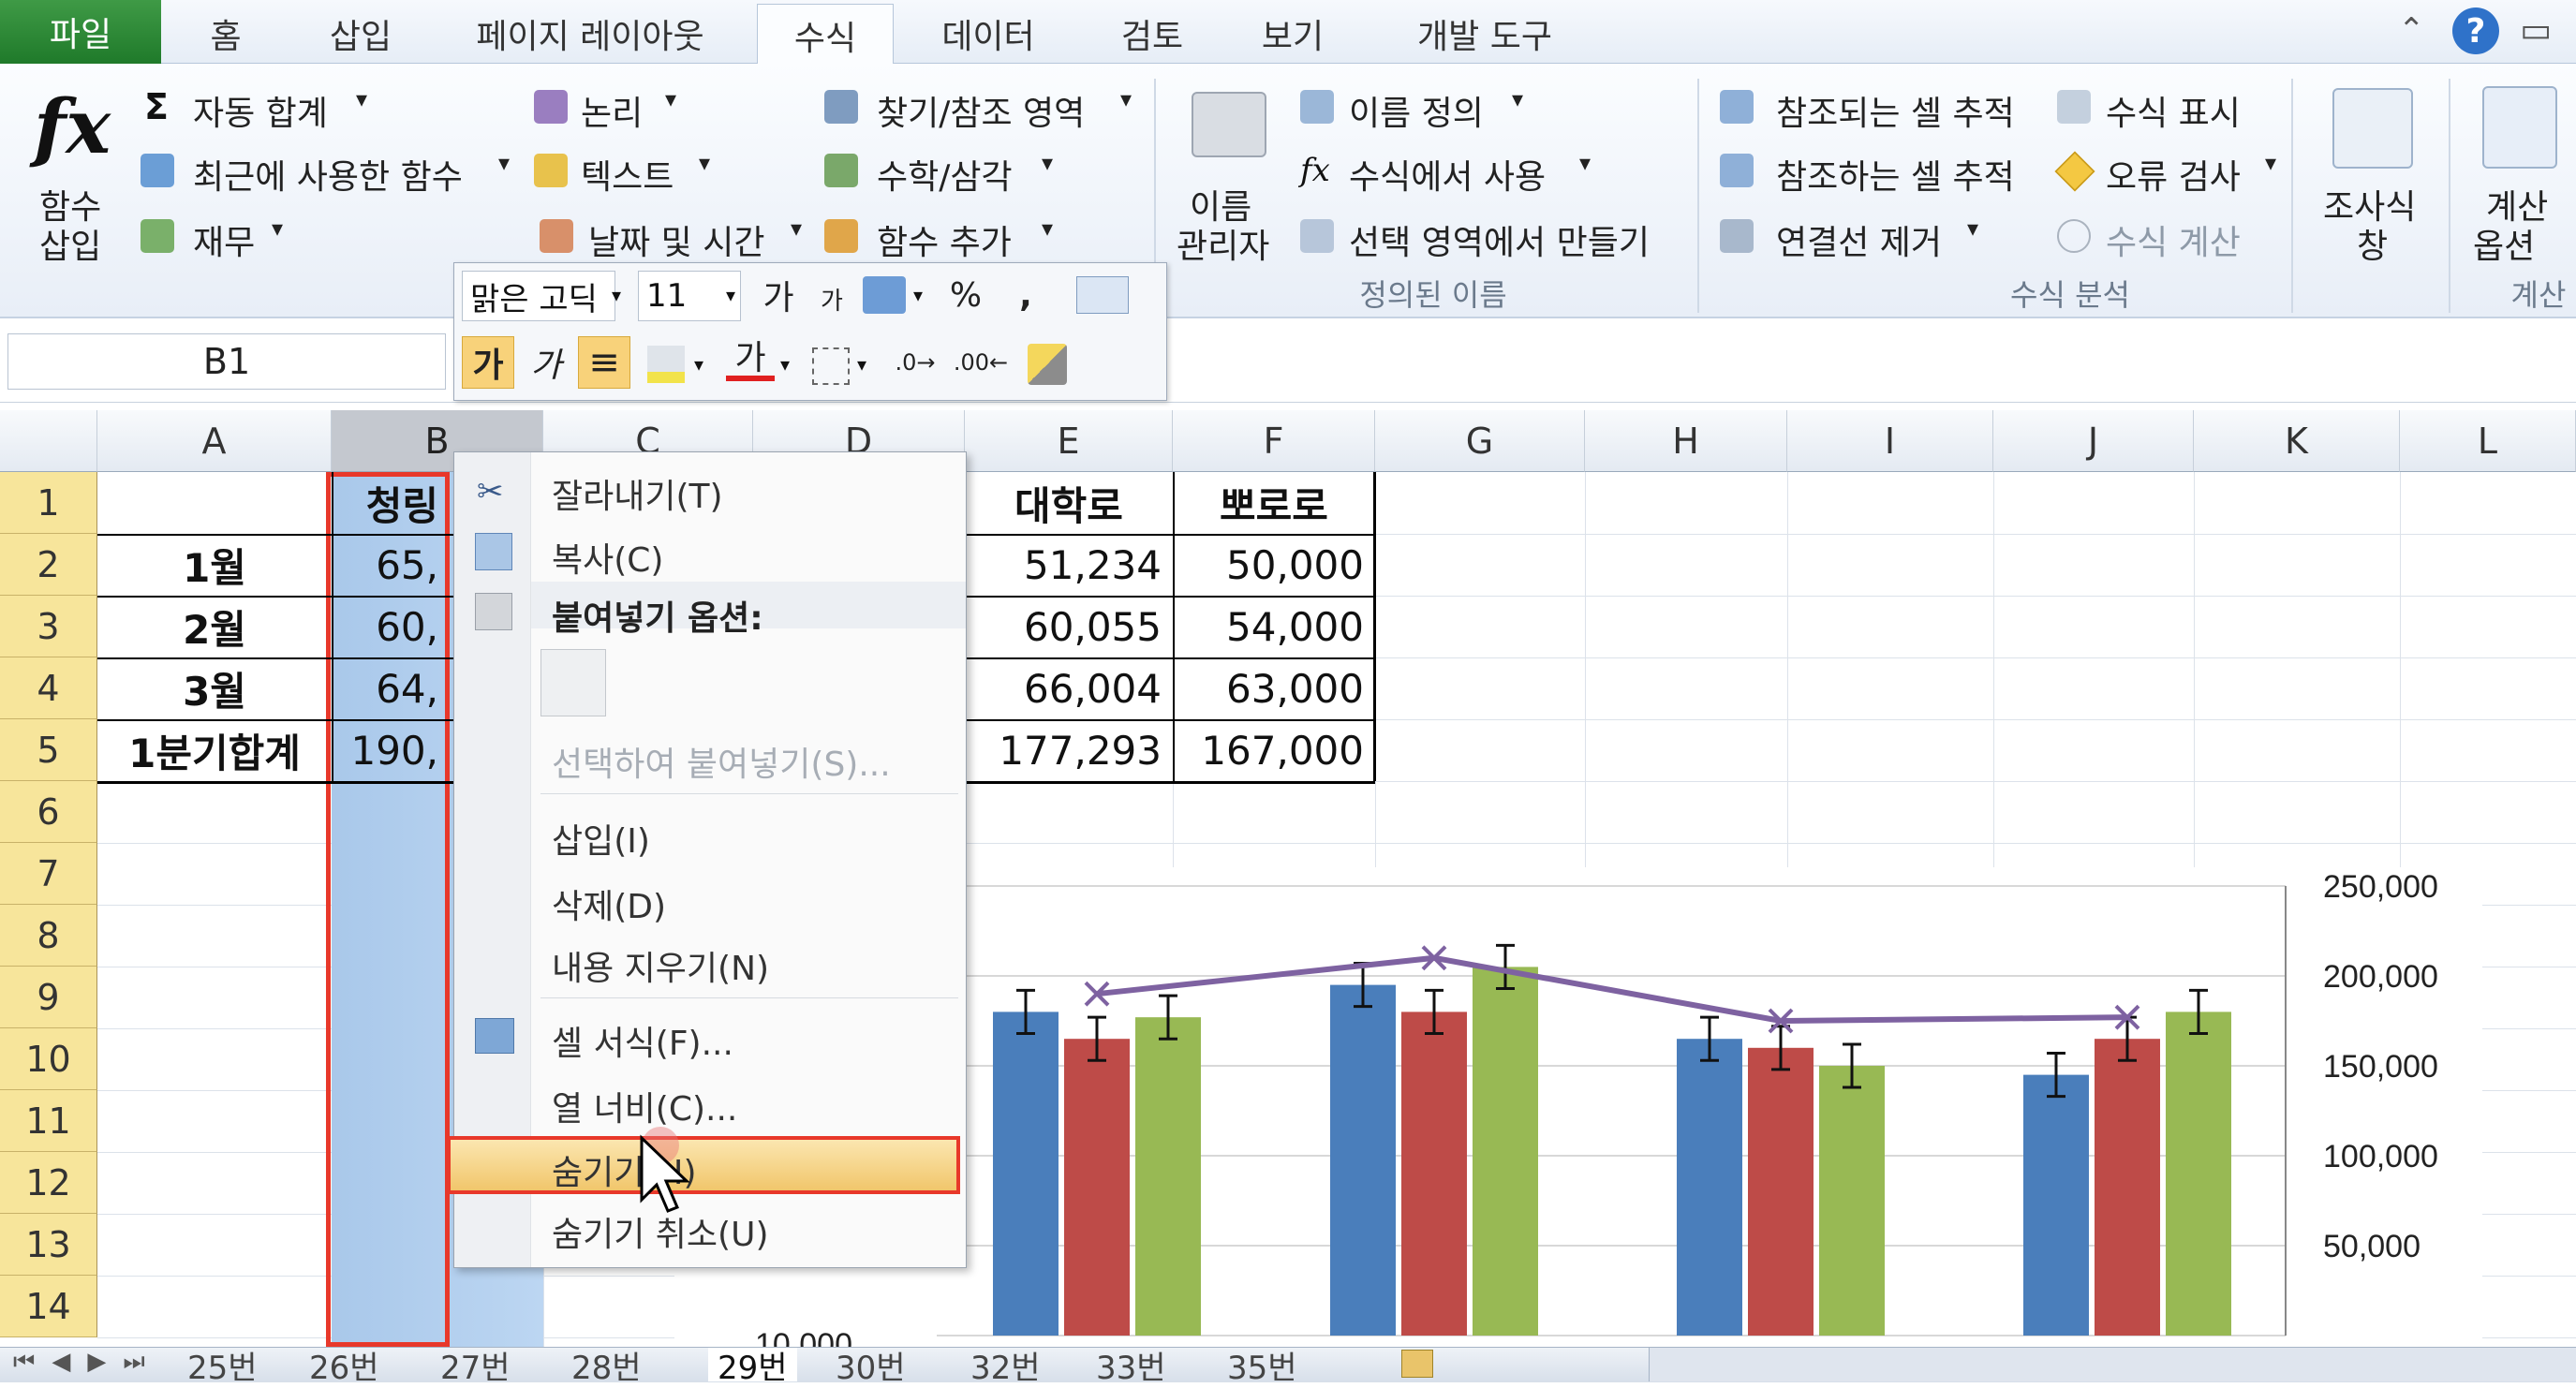  I want to click on row-header-3: 3, so click(48, 626).